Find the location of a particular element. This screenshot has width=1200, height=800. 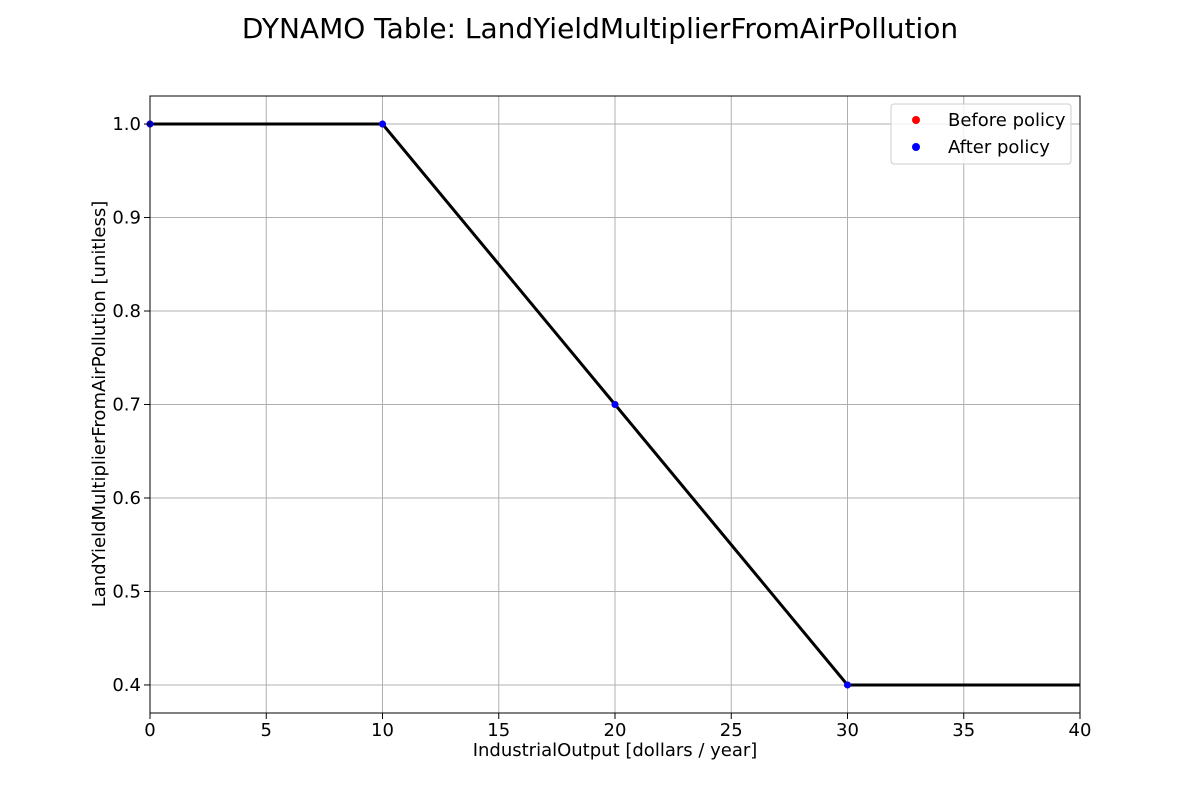

legend-marker-before-policy is located at coordinates (916, 120).